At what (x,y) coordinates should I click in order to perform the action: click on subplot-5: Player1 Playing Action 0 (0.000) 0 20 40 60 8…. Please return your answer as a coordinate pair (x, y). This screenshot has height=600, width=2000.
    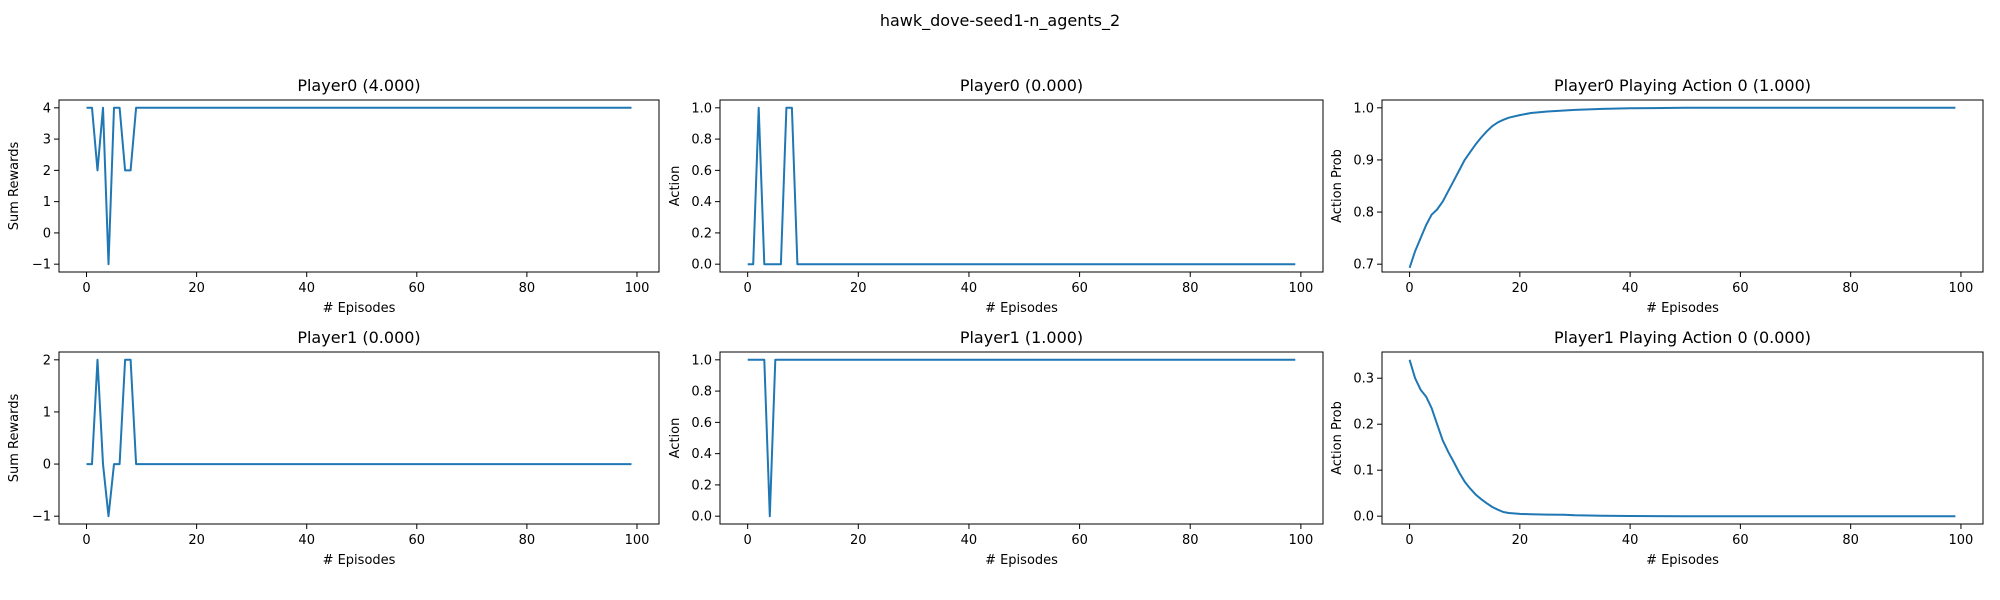
    Looking at the image, I should click on (1657, 448).